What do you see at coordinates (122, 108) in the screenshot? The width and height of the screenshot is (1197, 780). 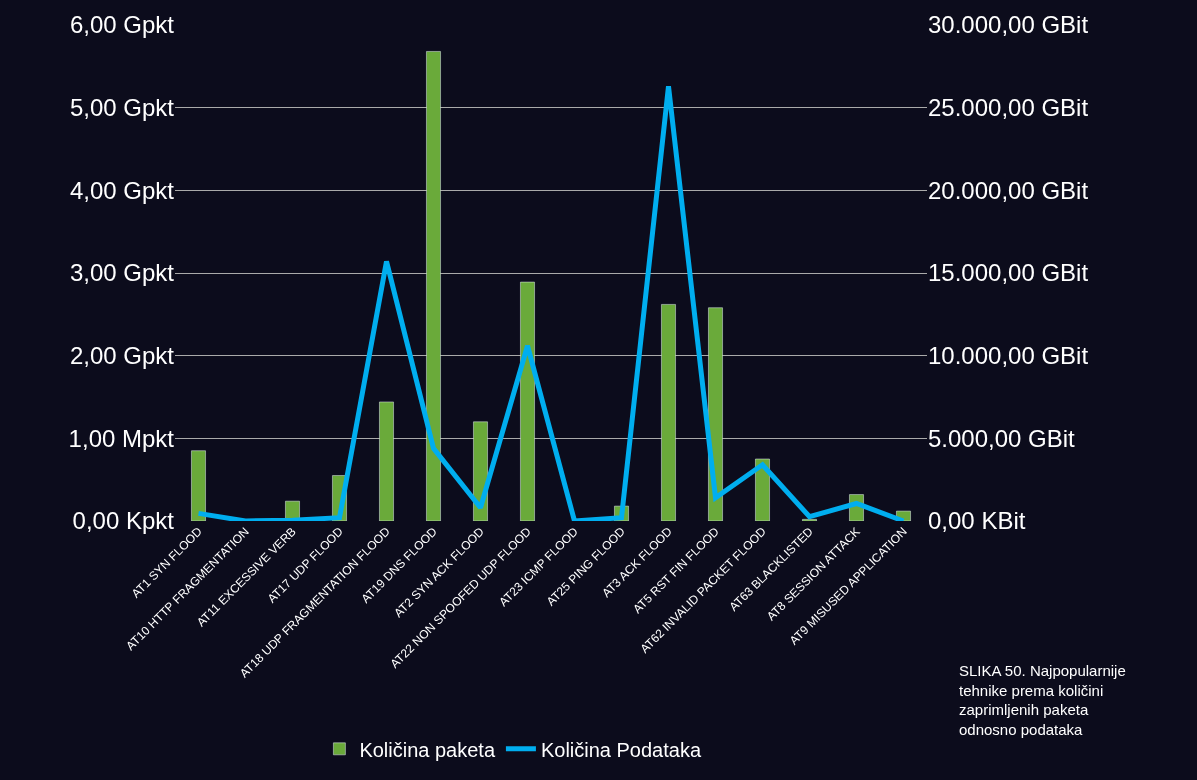 I see `y-tick-label: 5,00 Gpkt` at bounding box center [122, 108].